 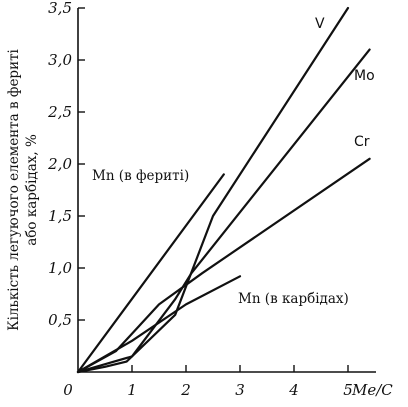 What do you see at coordinates (293, 390) in the screenshot?
I see `x-tick-label-4: 4` at bounding box center [293, 390].